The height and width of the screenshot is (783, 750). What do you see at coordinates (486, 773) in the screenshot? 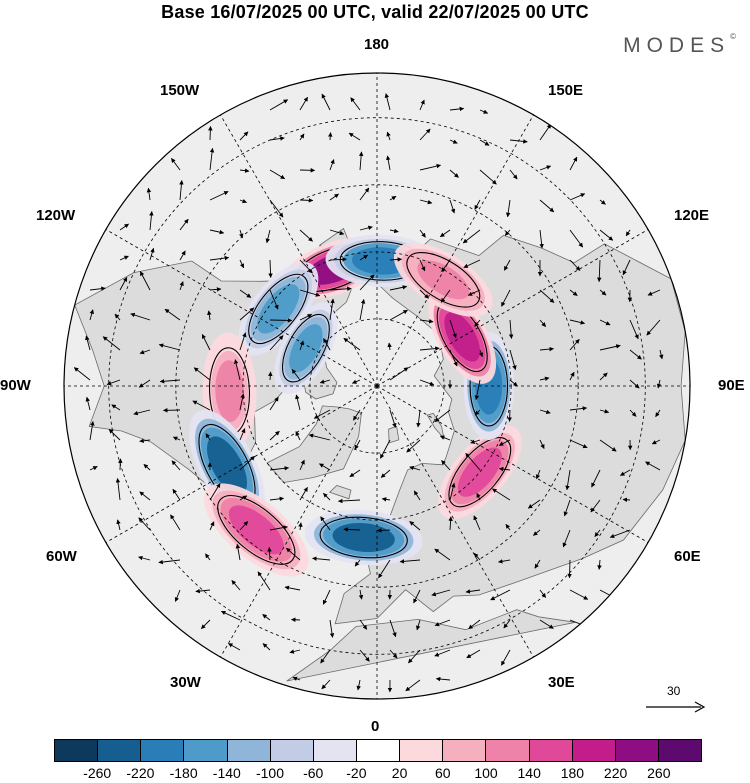
I see `colorbar-tick-label: 100` at bounding box center [486, 773].